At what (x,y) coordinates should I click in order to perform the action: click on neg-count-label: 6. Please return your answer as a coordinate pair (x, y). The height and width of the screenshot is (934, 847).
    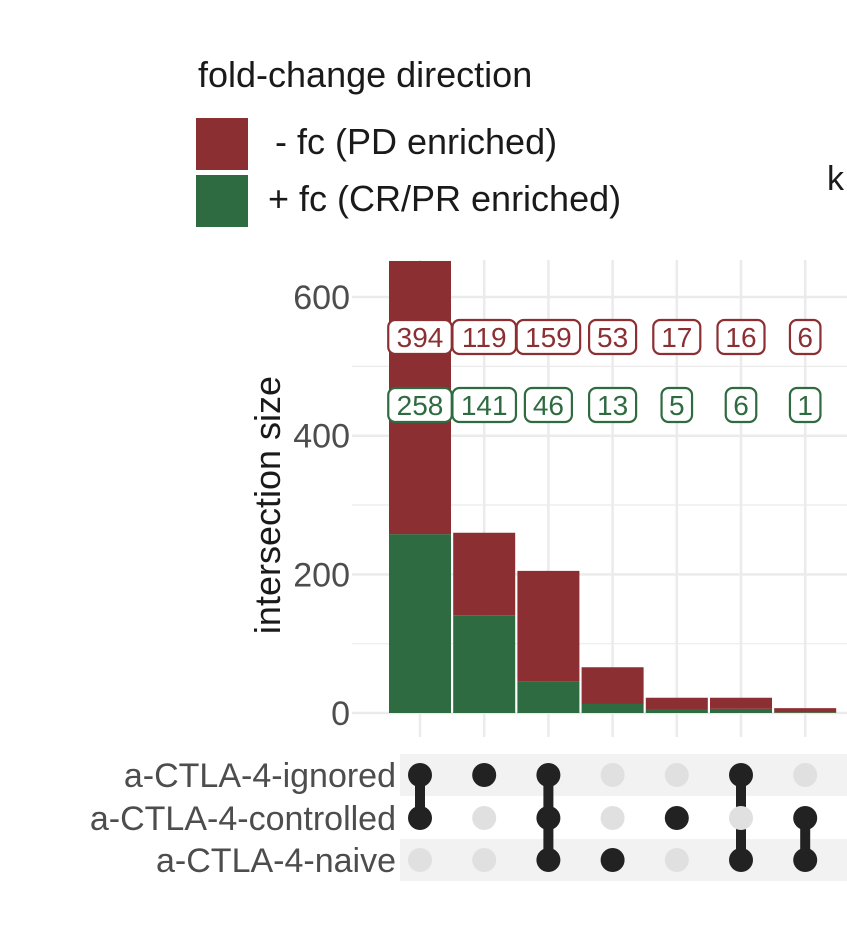
    Looking at the image, I should click on (805, 337).